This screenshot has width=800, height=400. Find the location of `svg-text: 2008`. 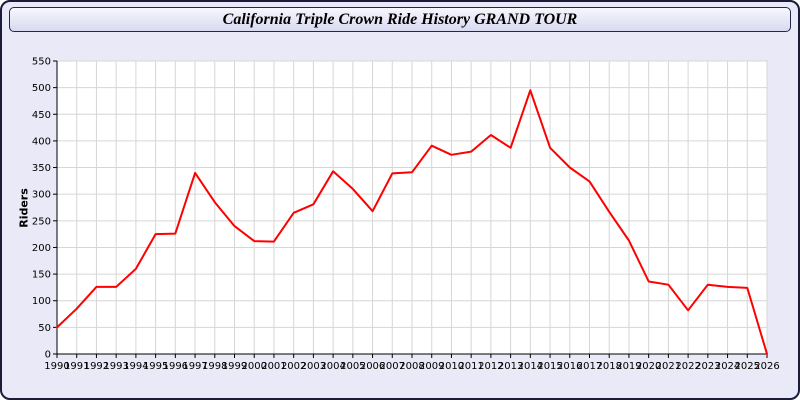

svg-text: 2008 is located at coordinates (411, 366).